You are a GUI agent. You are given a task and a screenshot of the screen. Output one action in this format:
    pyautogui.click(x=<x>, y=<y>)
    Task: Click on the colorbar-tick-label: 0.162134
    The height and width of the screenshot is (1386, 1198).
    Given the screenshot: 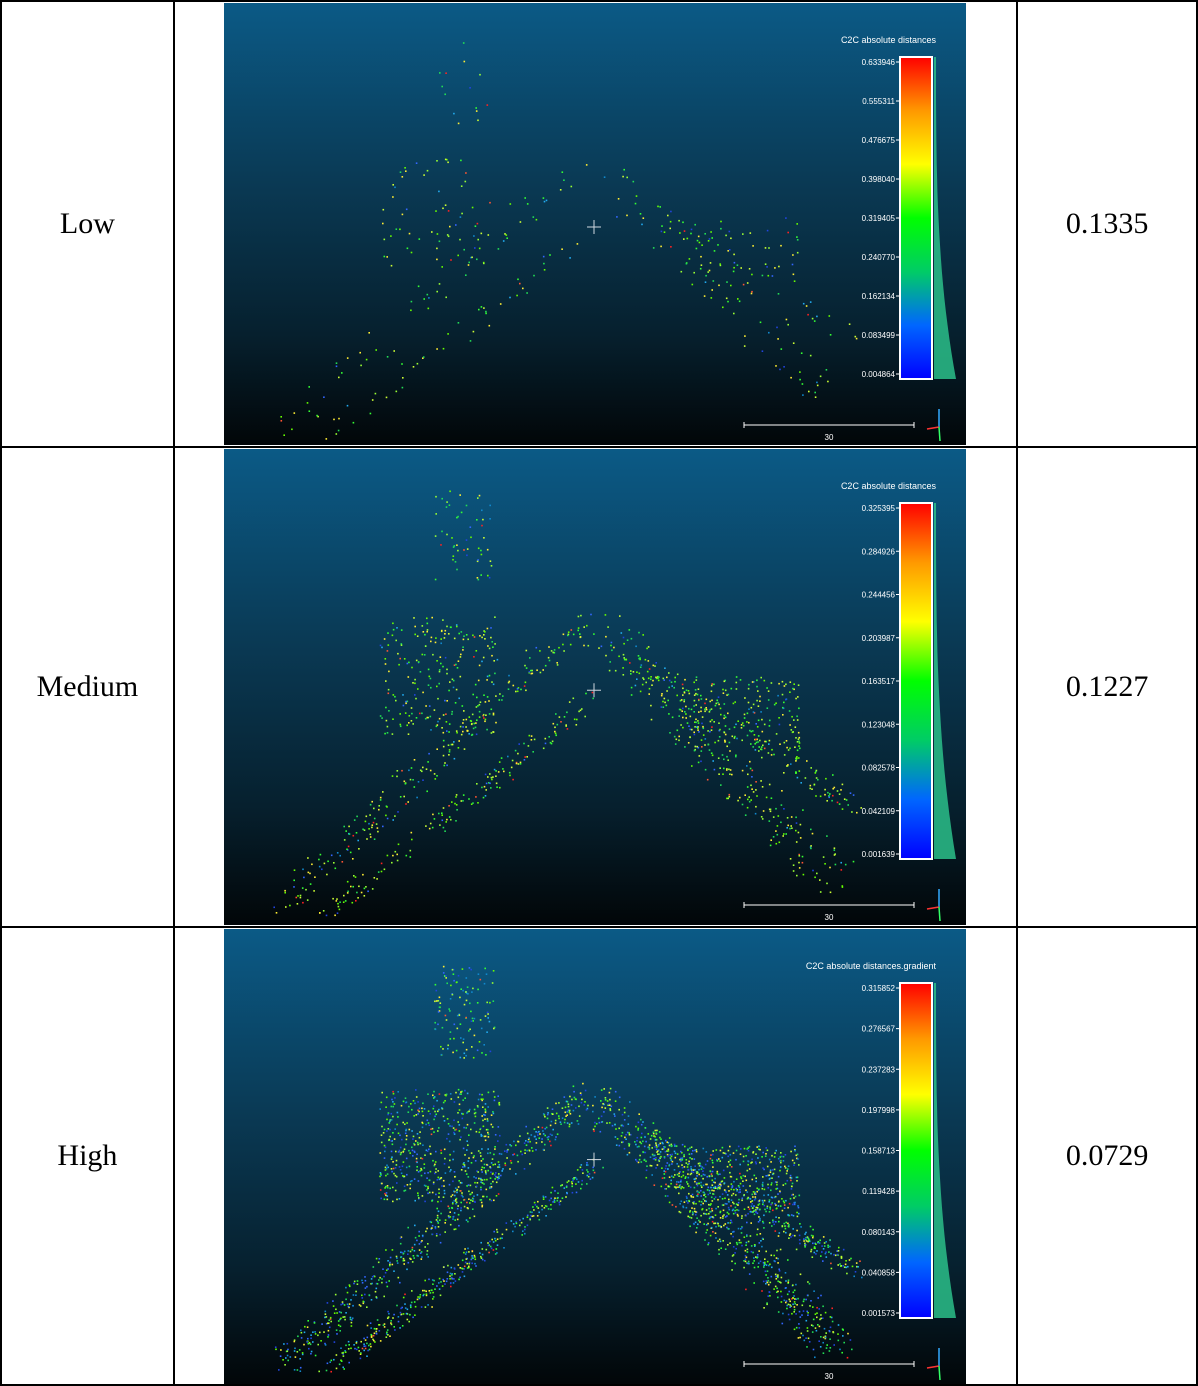 What is the action you would take?
    pyautogui.click(x=878, y=296)
    